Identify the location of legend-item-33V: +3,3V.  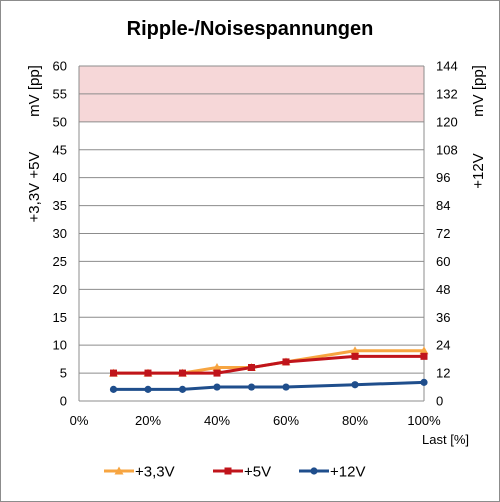
(139, 472).